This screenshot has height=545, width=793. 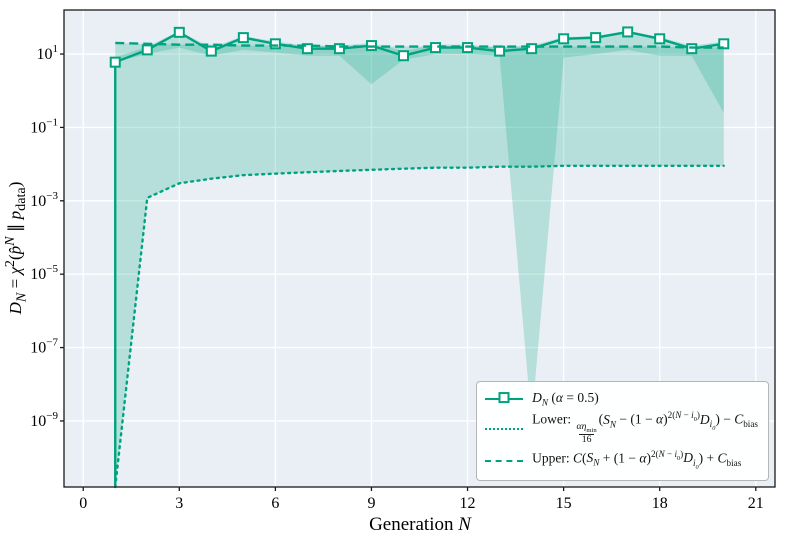 I want to click on x-tick-label: 6, so click(x=275, y=503).